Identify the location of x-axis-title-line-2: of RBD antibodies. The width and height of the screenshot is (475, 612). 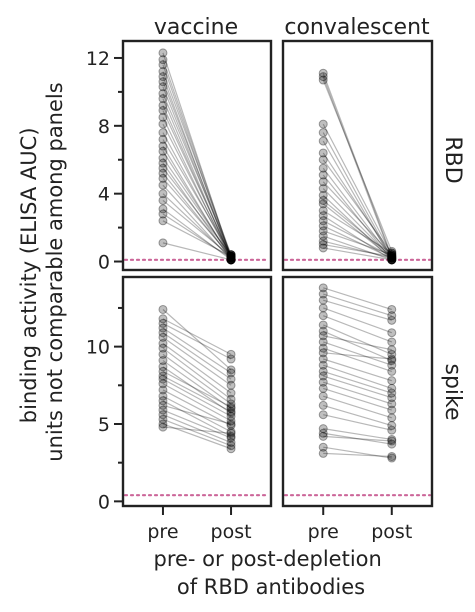
(271, 587).